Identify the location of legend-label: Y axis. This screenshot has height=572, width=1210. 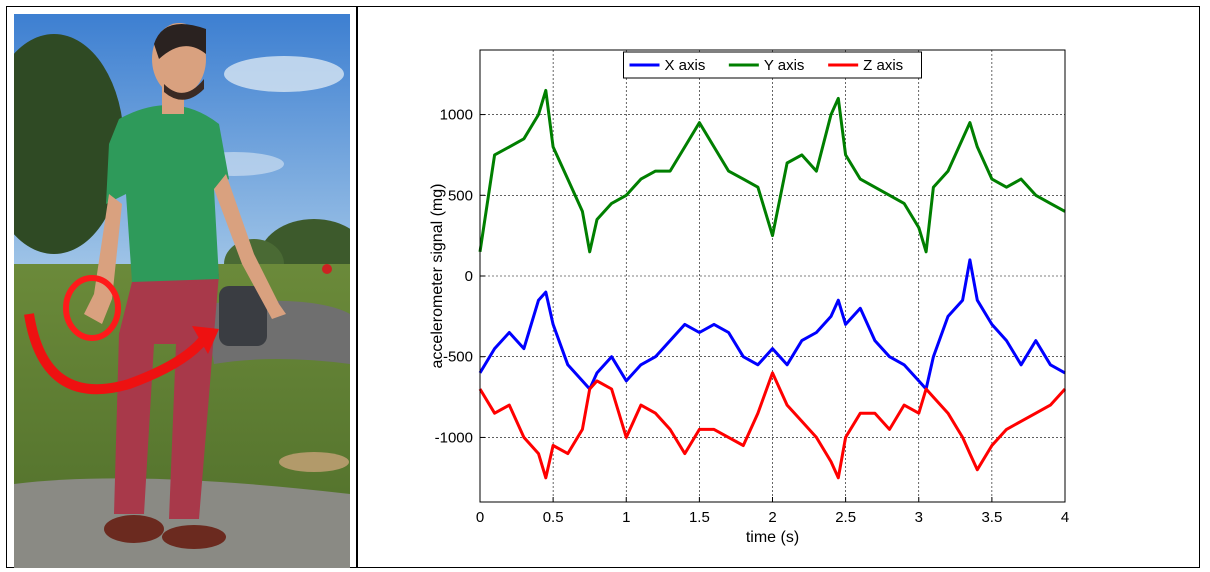
(784, 65).